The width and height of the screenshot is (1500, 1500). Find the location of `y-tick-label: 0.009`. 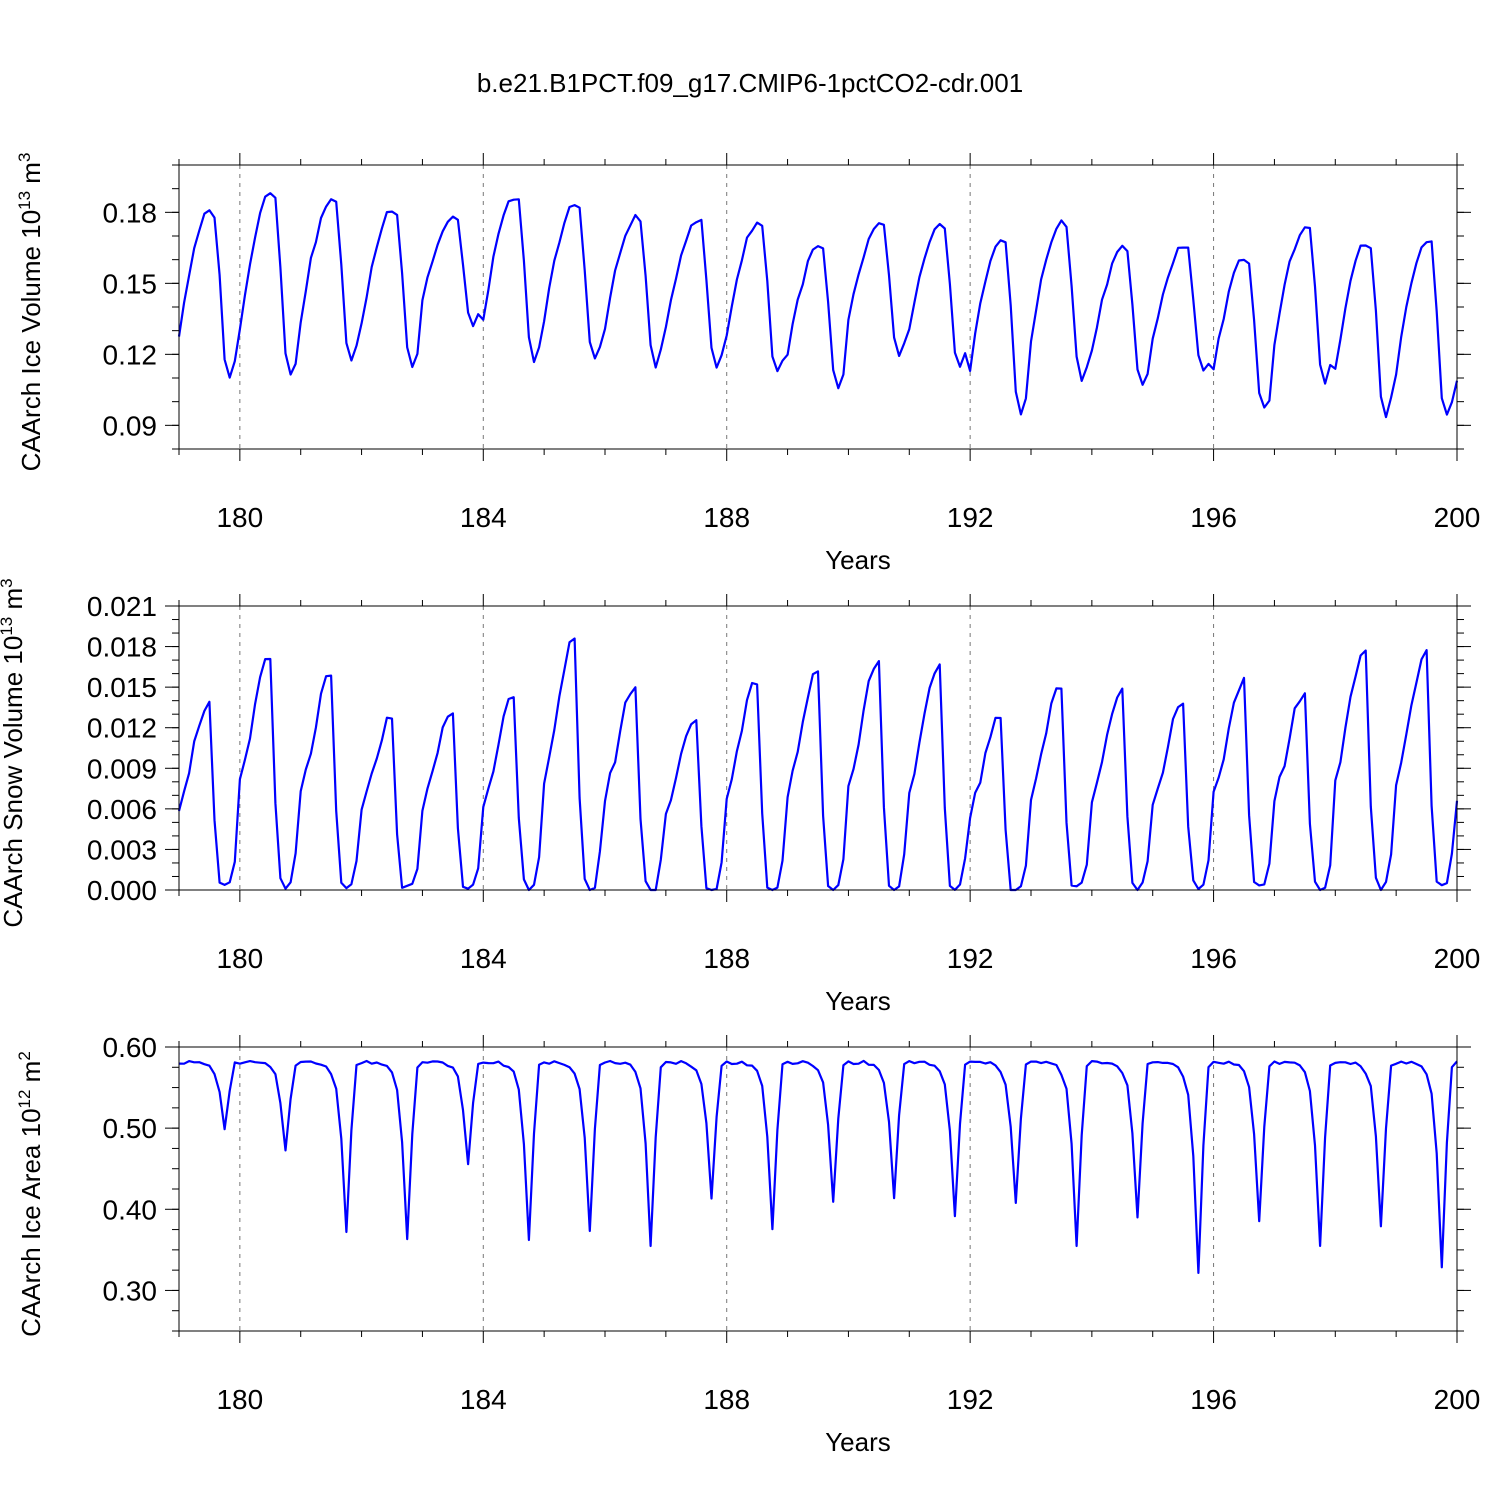

y-tick-label: 0.009 is located at coordinates (122, 768).